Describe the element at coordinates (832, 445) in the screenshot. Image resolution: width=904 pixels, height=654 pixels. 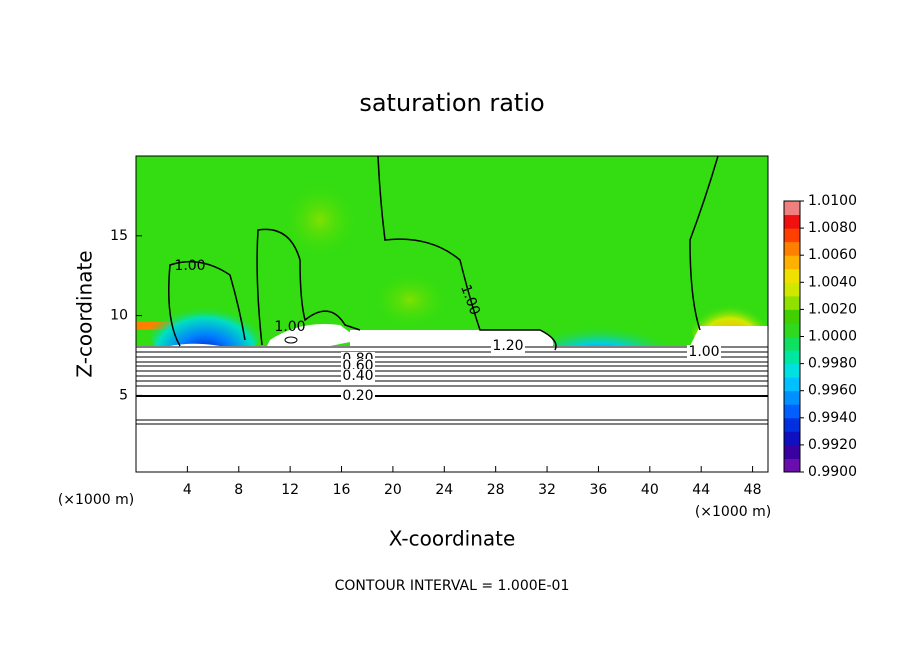
I see `colorbar-tick-label: 0.9920` at that location.